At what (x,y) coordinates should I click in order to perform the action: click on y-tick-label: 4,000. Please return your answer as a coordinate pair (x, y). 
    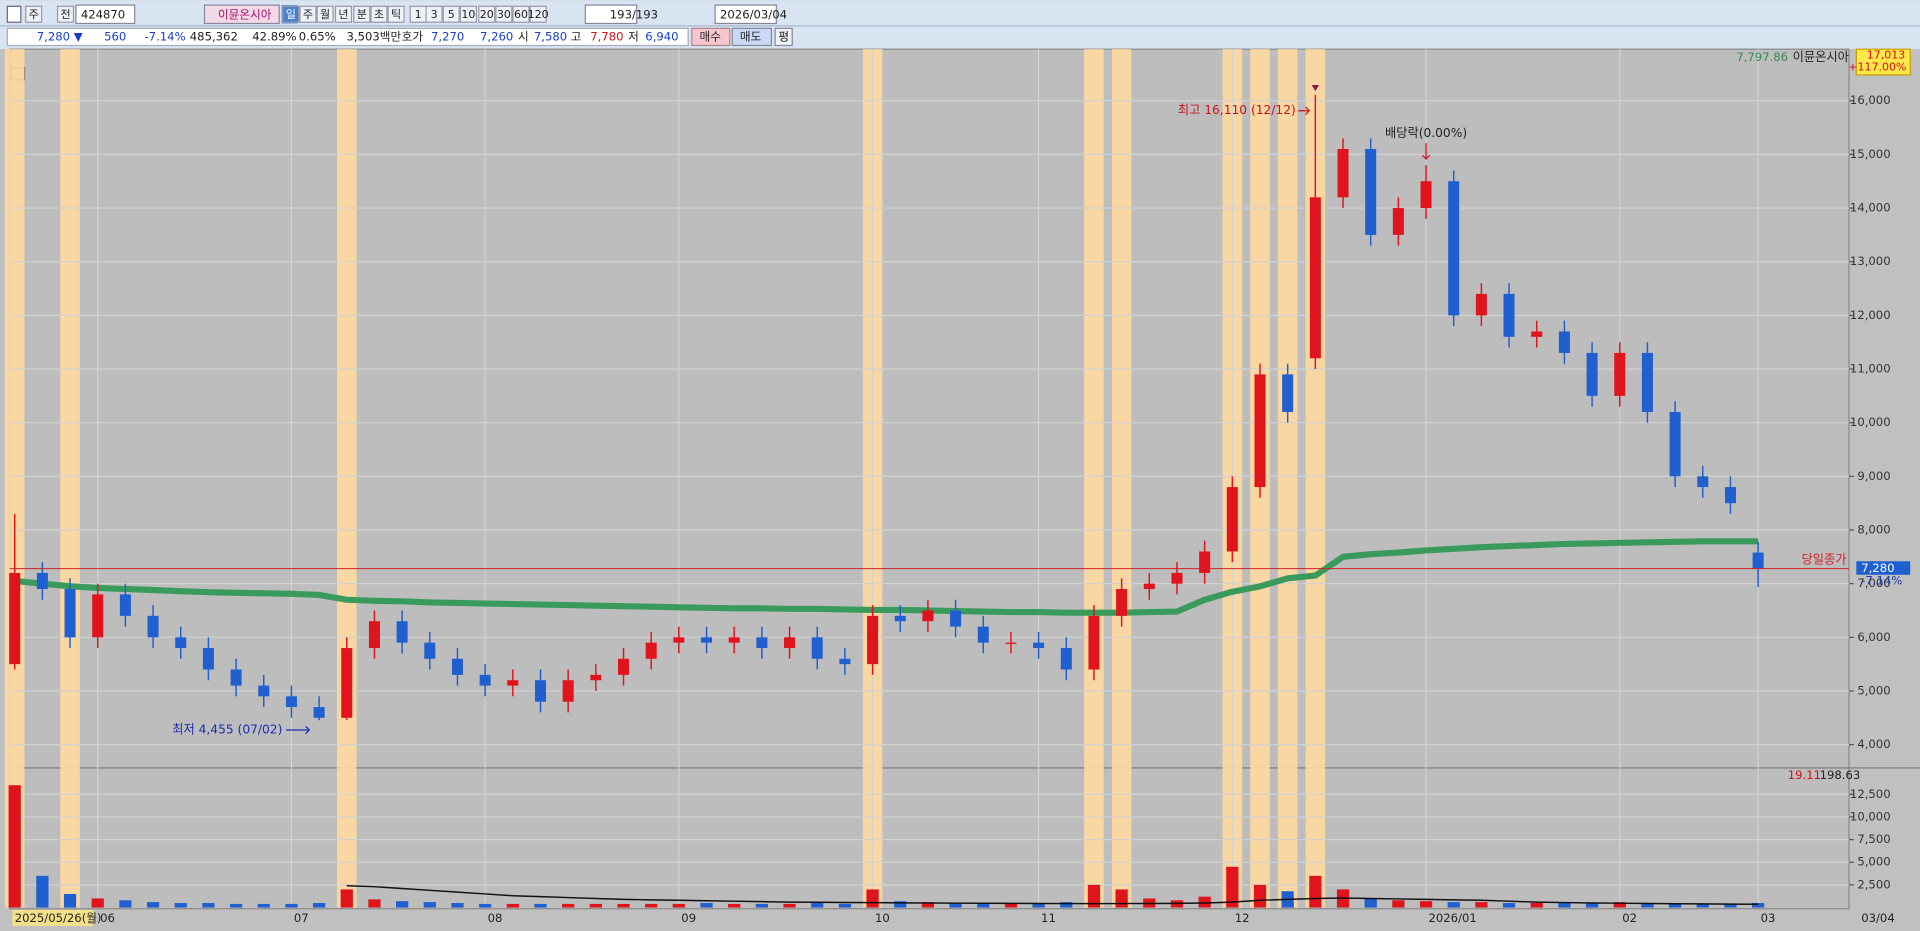
    Looking at the image, I should click on (1873, 744).